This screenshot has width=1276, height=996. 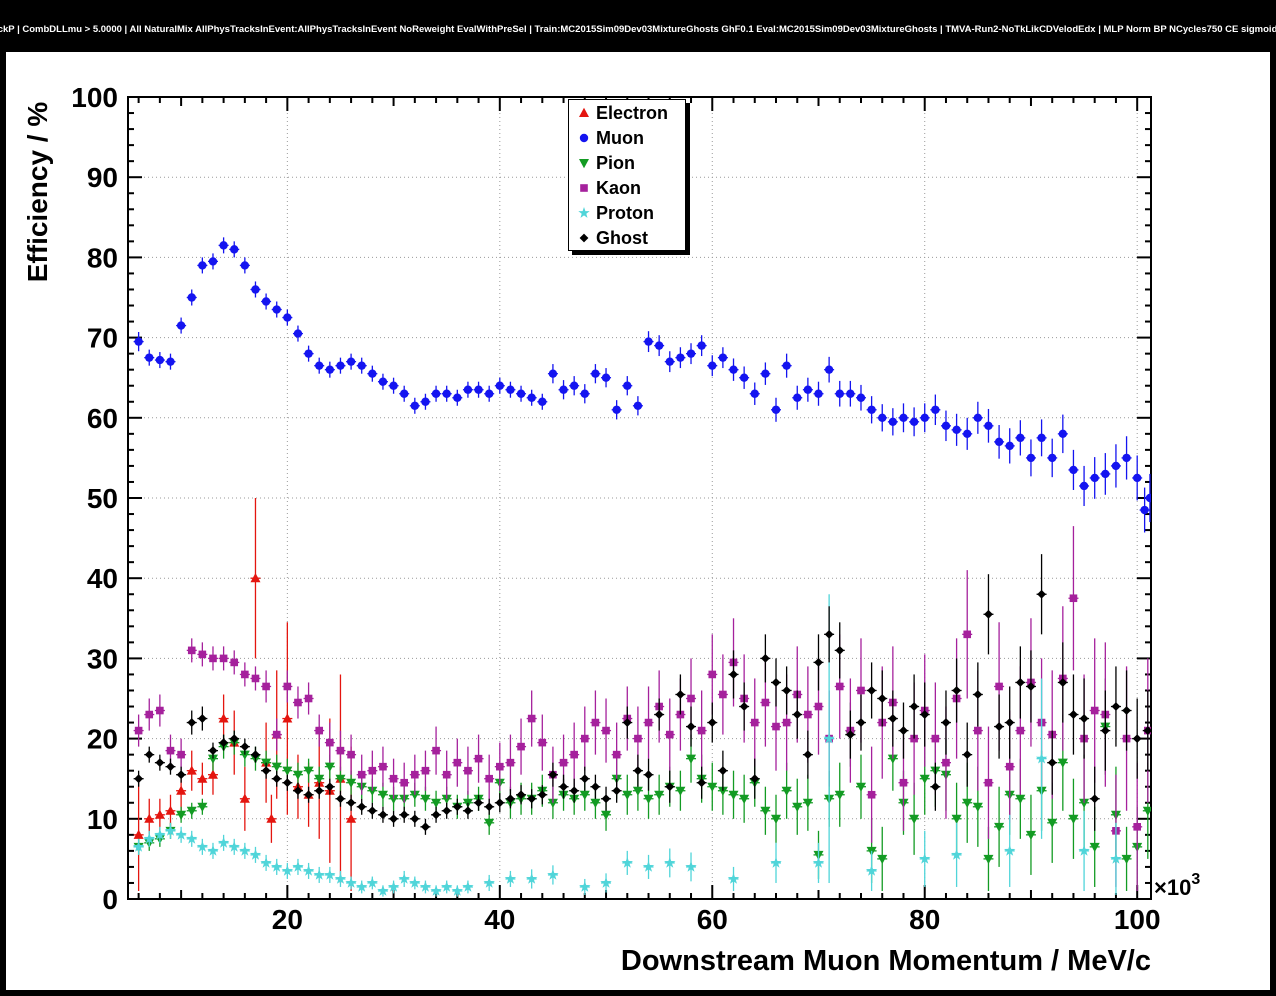 I want to click on pion-marker-icon, so click(x=584, y=163).